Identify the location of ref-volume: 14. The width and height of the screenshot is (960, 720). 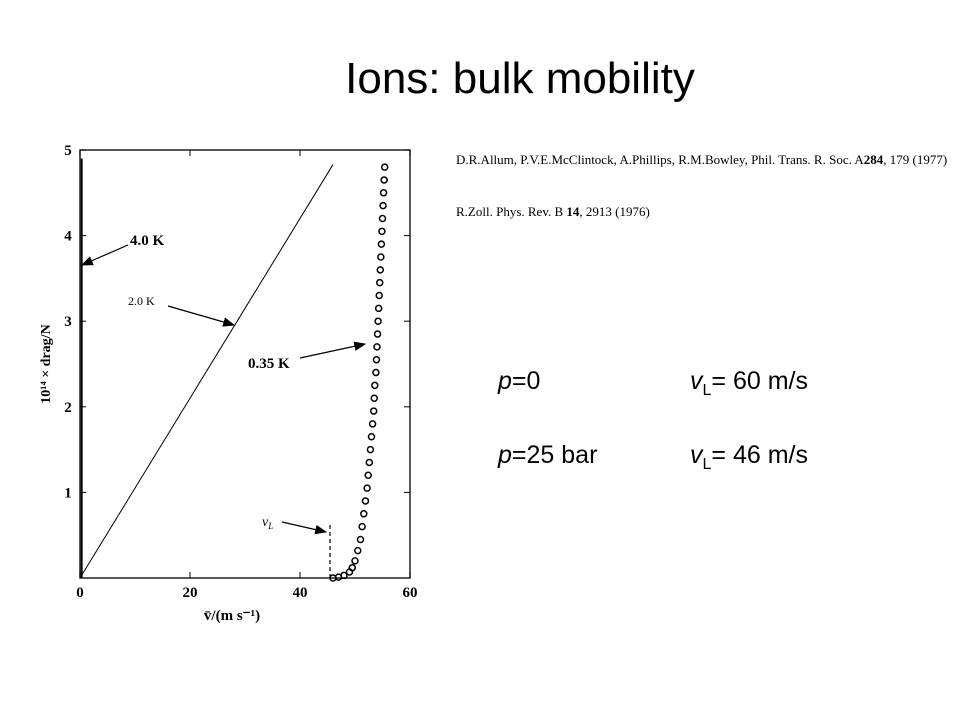
(573, 211).